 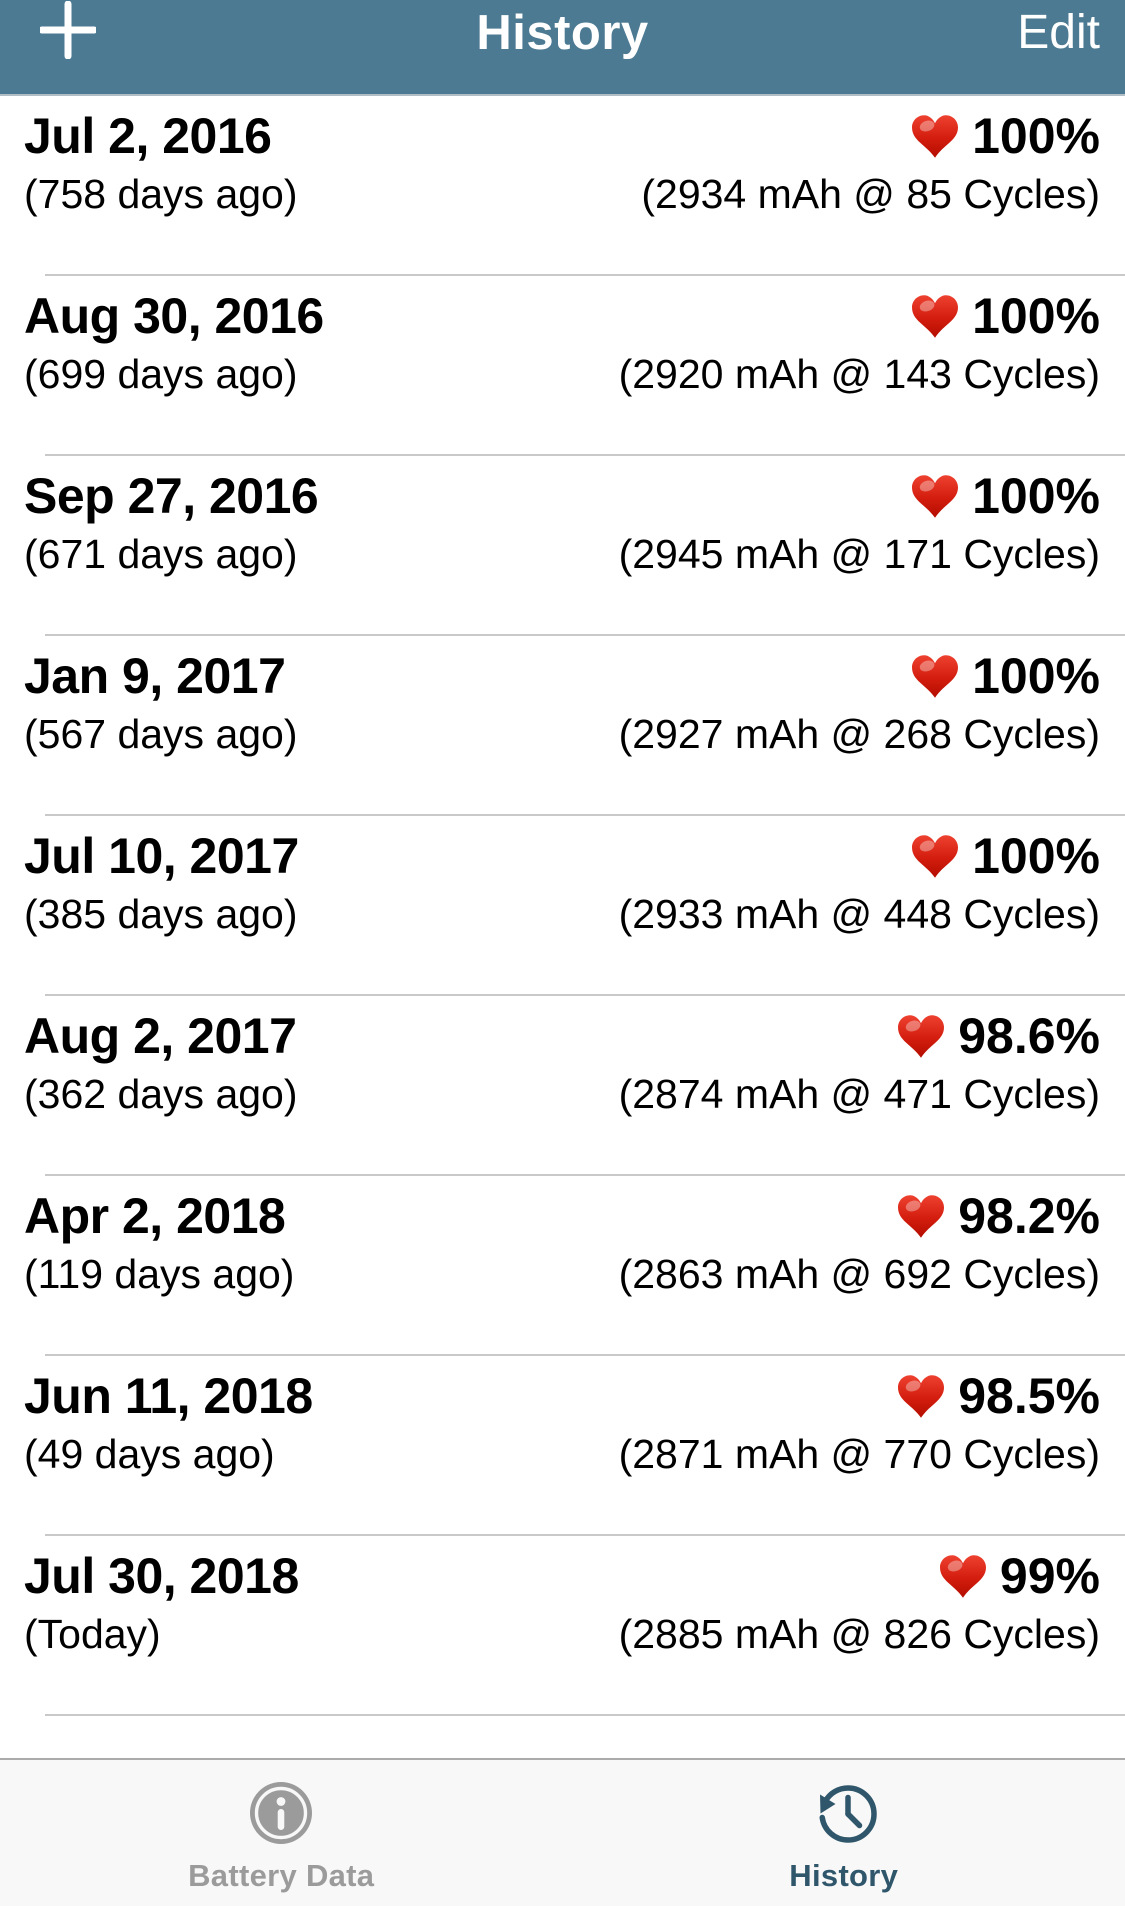 What do you see at coordinates (562, 33) in the screenshot?
I see `page-title: History` at bounding box center [562, 33].